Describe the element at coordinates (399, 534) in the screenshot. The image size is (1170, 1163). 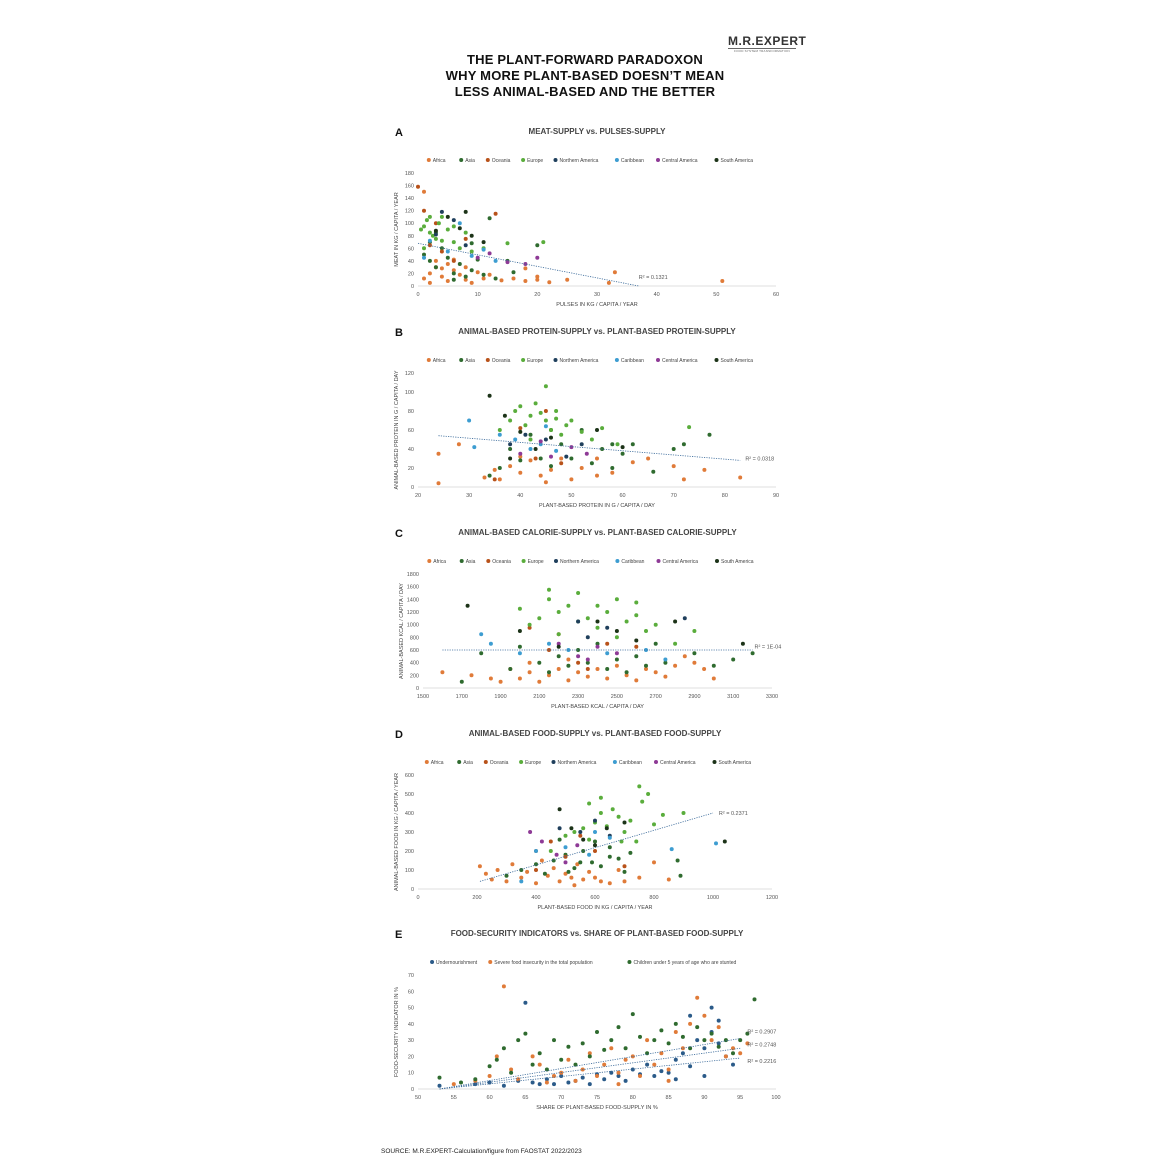
I see `chart-letter: C` at that location.